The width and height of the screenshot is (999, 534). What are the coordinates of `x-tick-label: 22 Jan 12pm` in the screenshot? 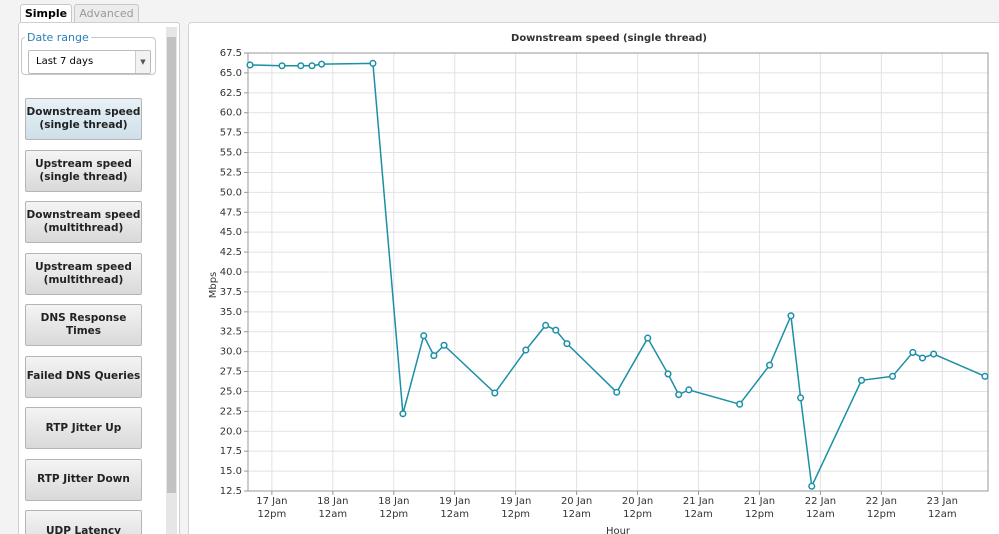 It's located at (881, 508).